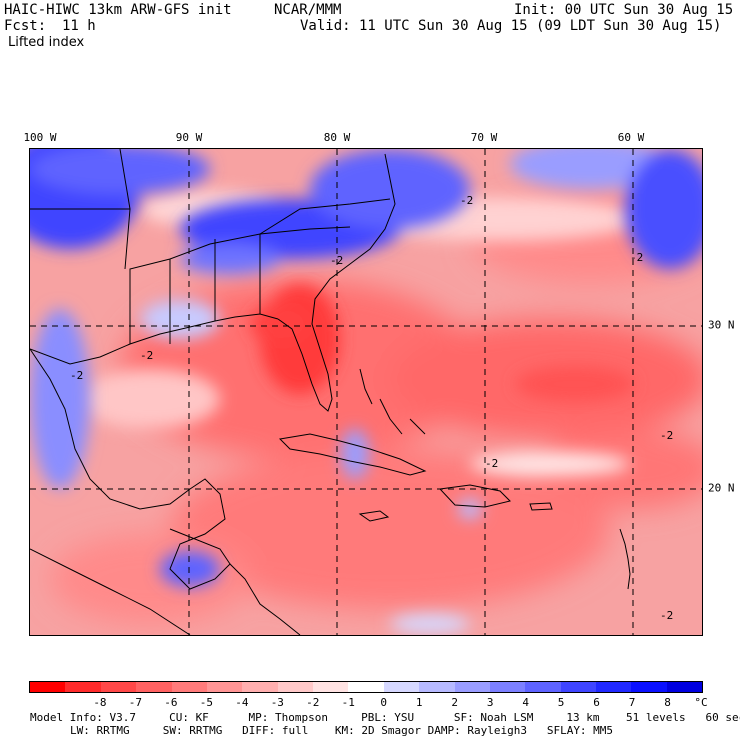 The height and width of the screenshot is (740, 740). I want to click on colorbar-tick-label: -1, so click(348, 702).